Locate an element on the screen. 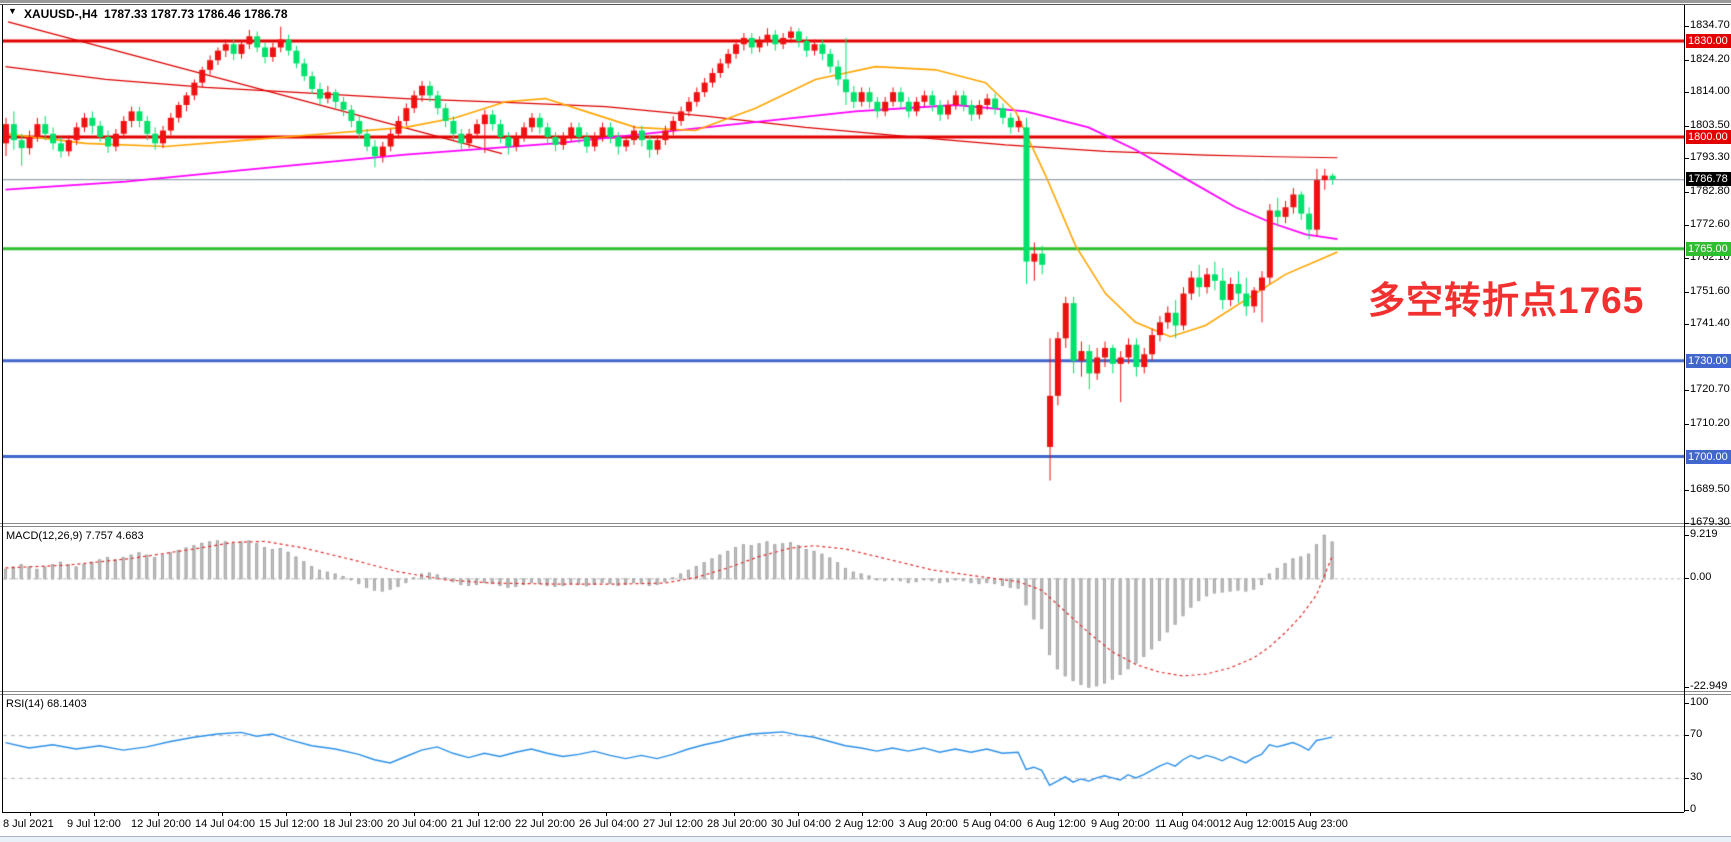  level-price-label: 1830.00 is located at coordinates (1708, 41).